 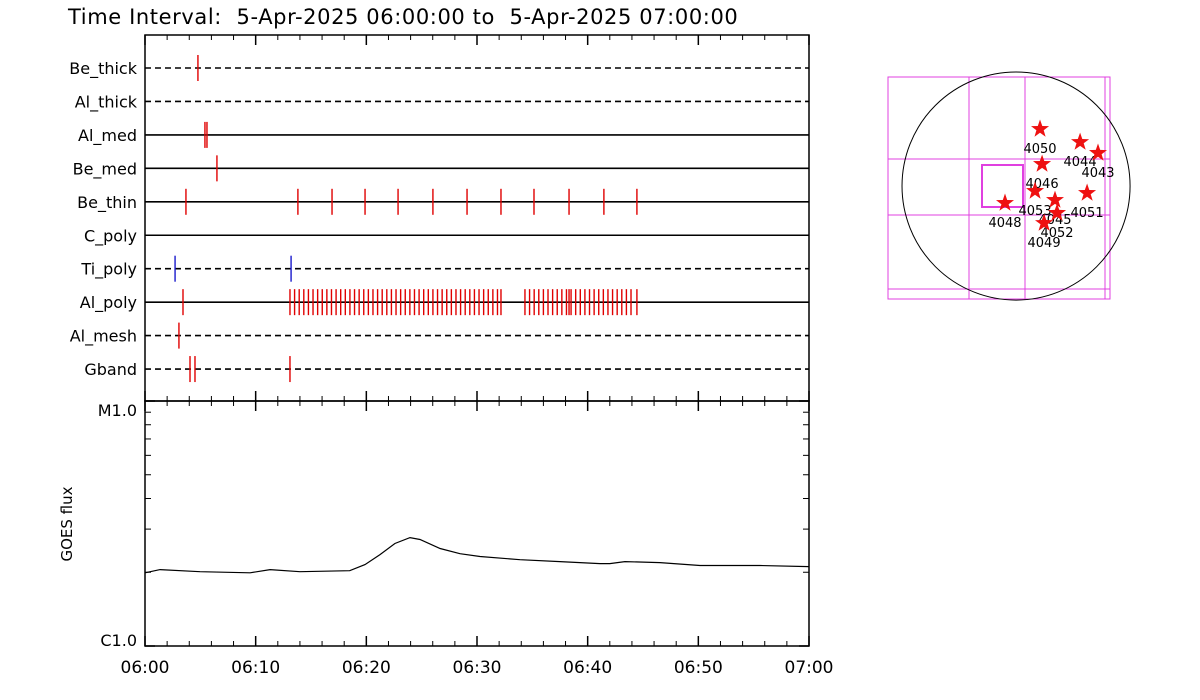 I want to click on row-label: Al_med, so click(x=107, y=136).